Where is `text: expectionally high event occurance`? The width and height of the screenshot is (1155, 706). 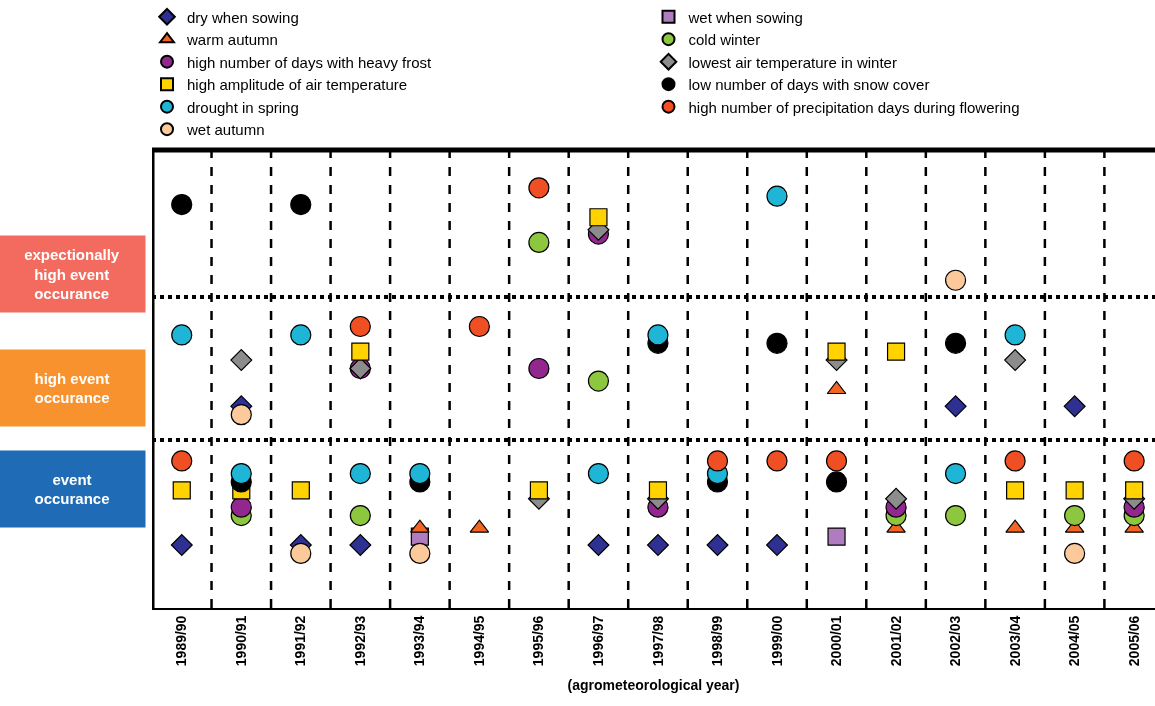
text: expectionally high event occurance is located at coordinates (72, 274).